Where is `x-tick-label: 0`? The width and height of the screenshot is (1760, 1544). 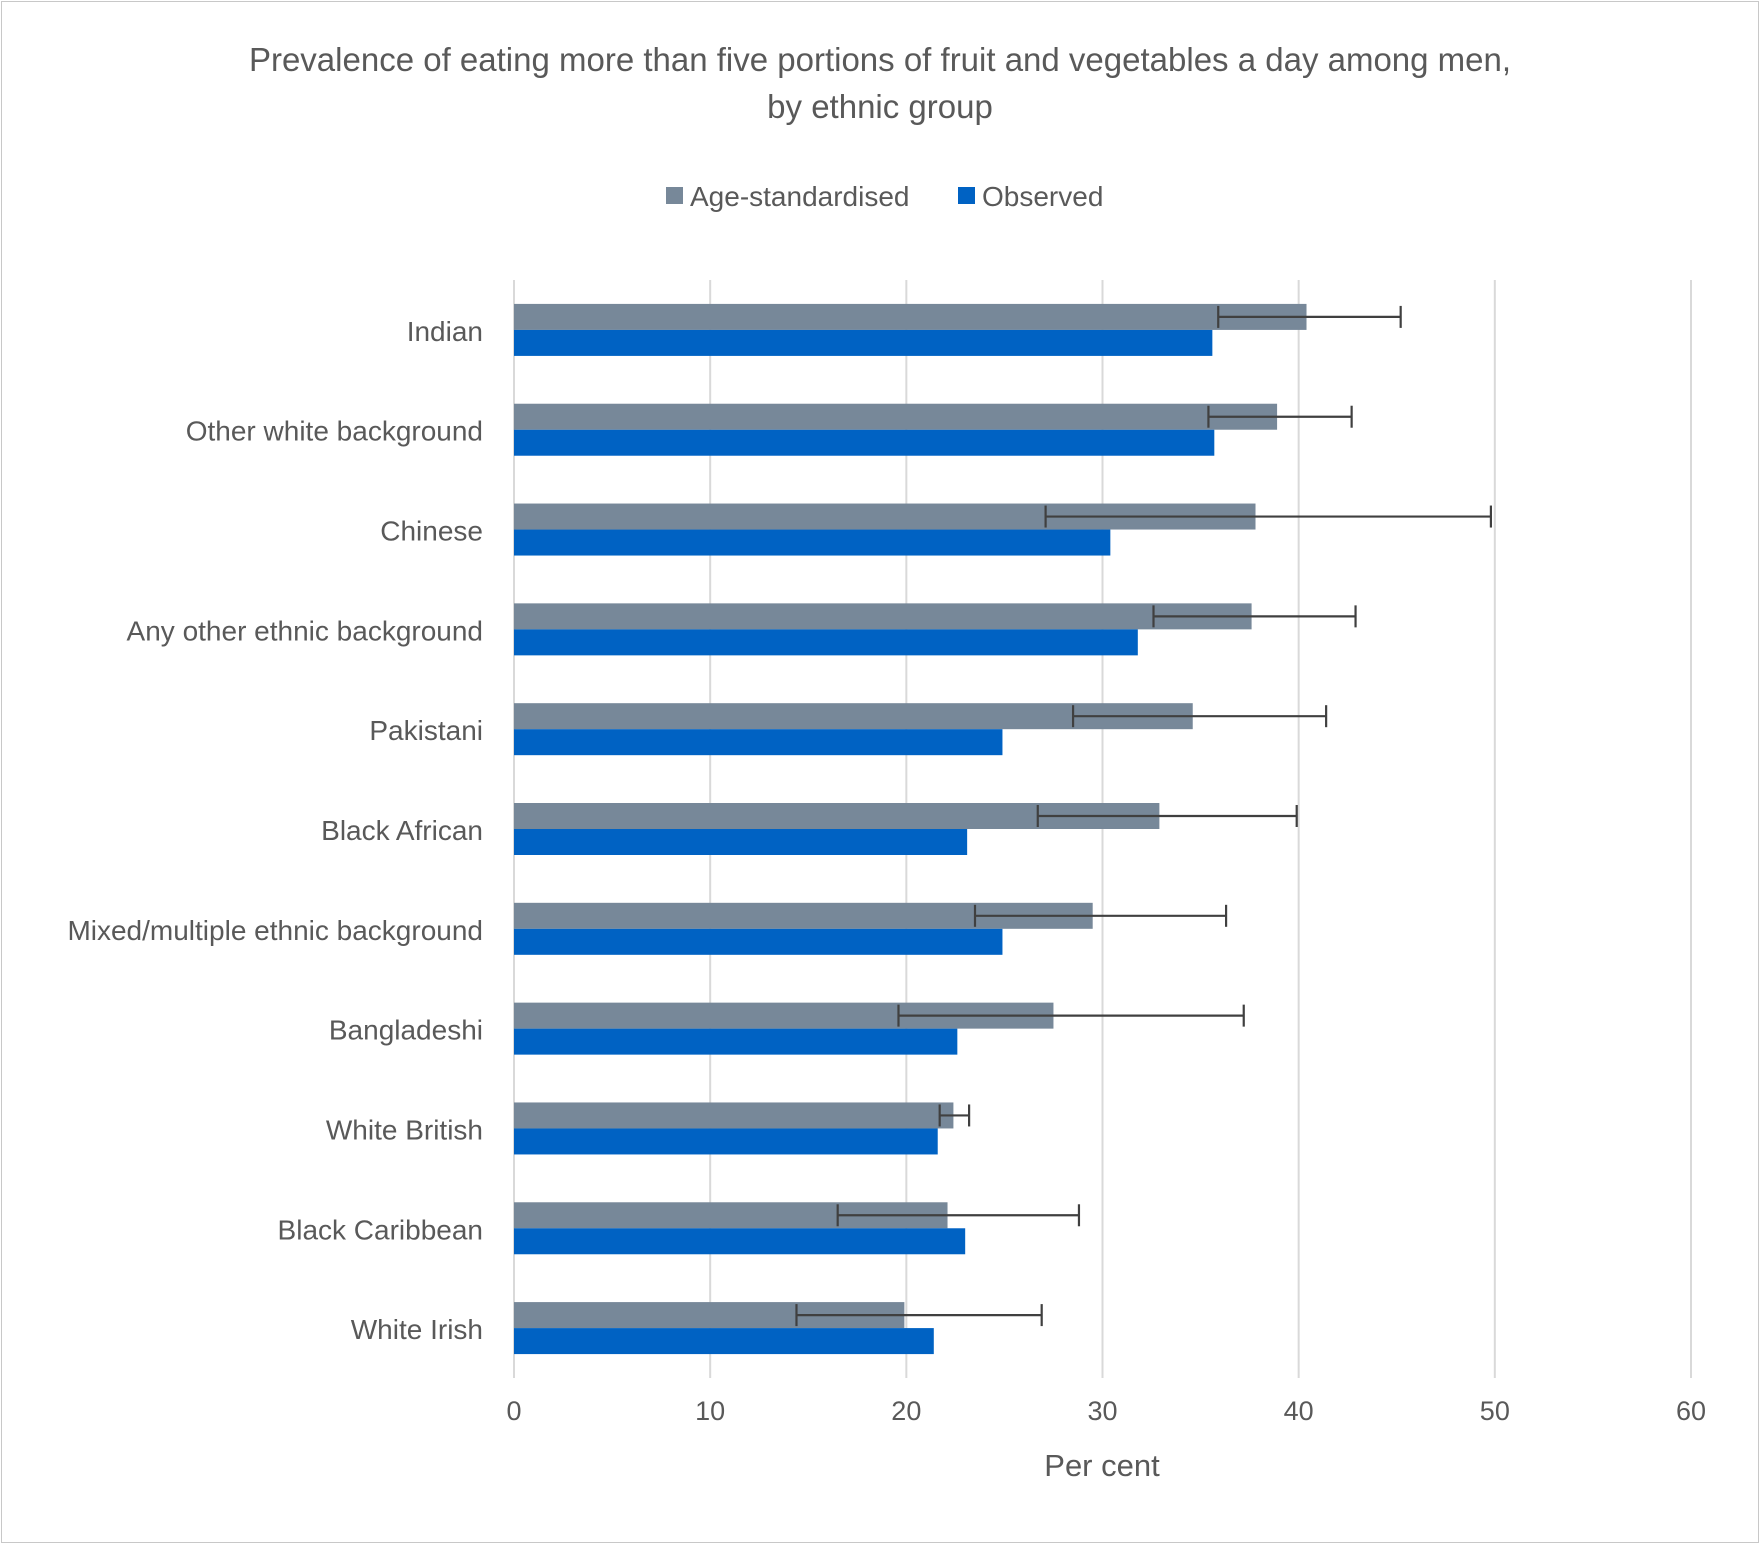
x-tick-label: 0 is located at coordinates (513, 1411).